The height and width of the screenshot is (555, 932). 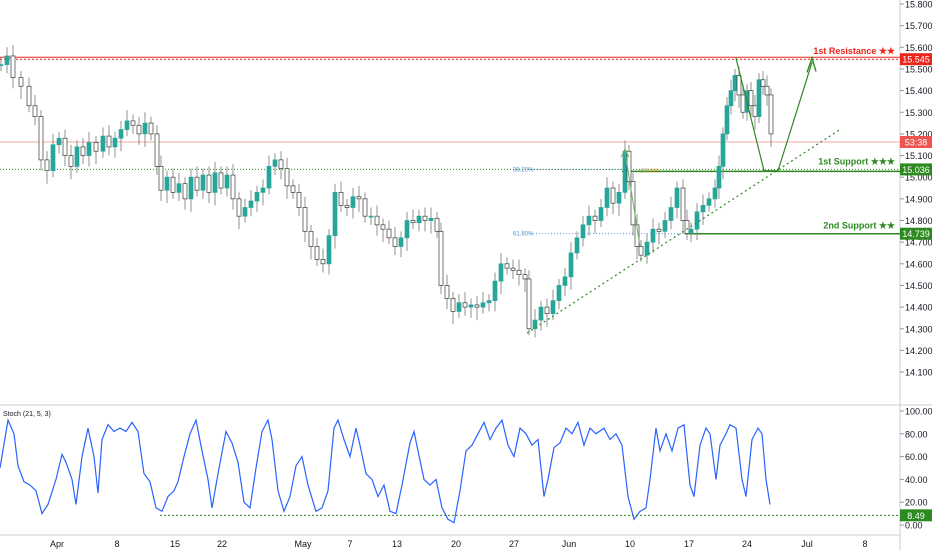 I want to click on level-price-badge, so click(x=916, y=169).